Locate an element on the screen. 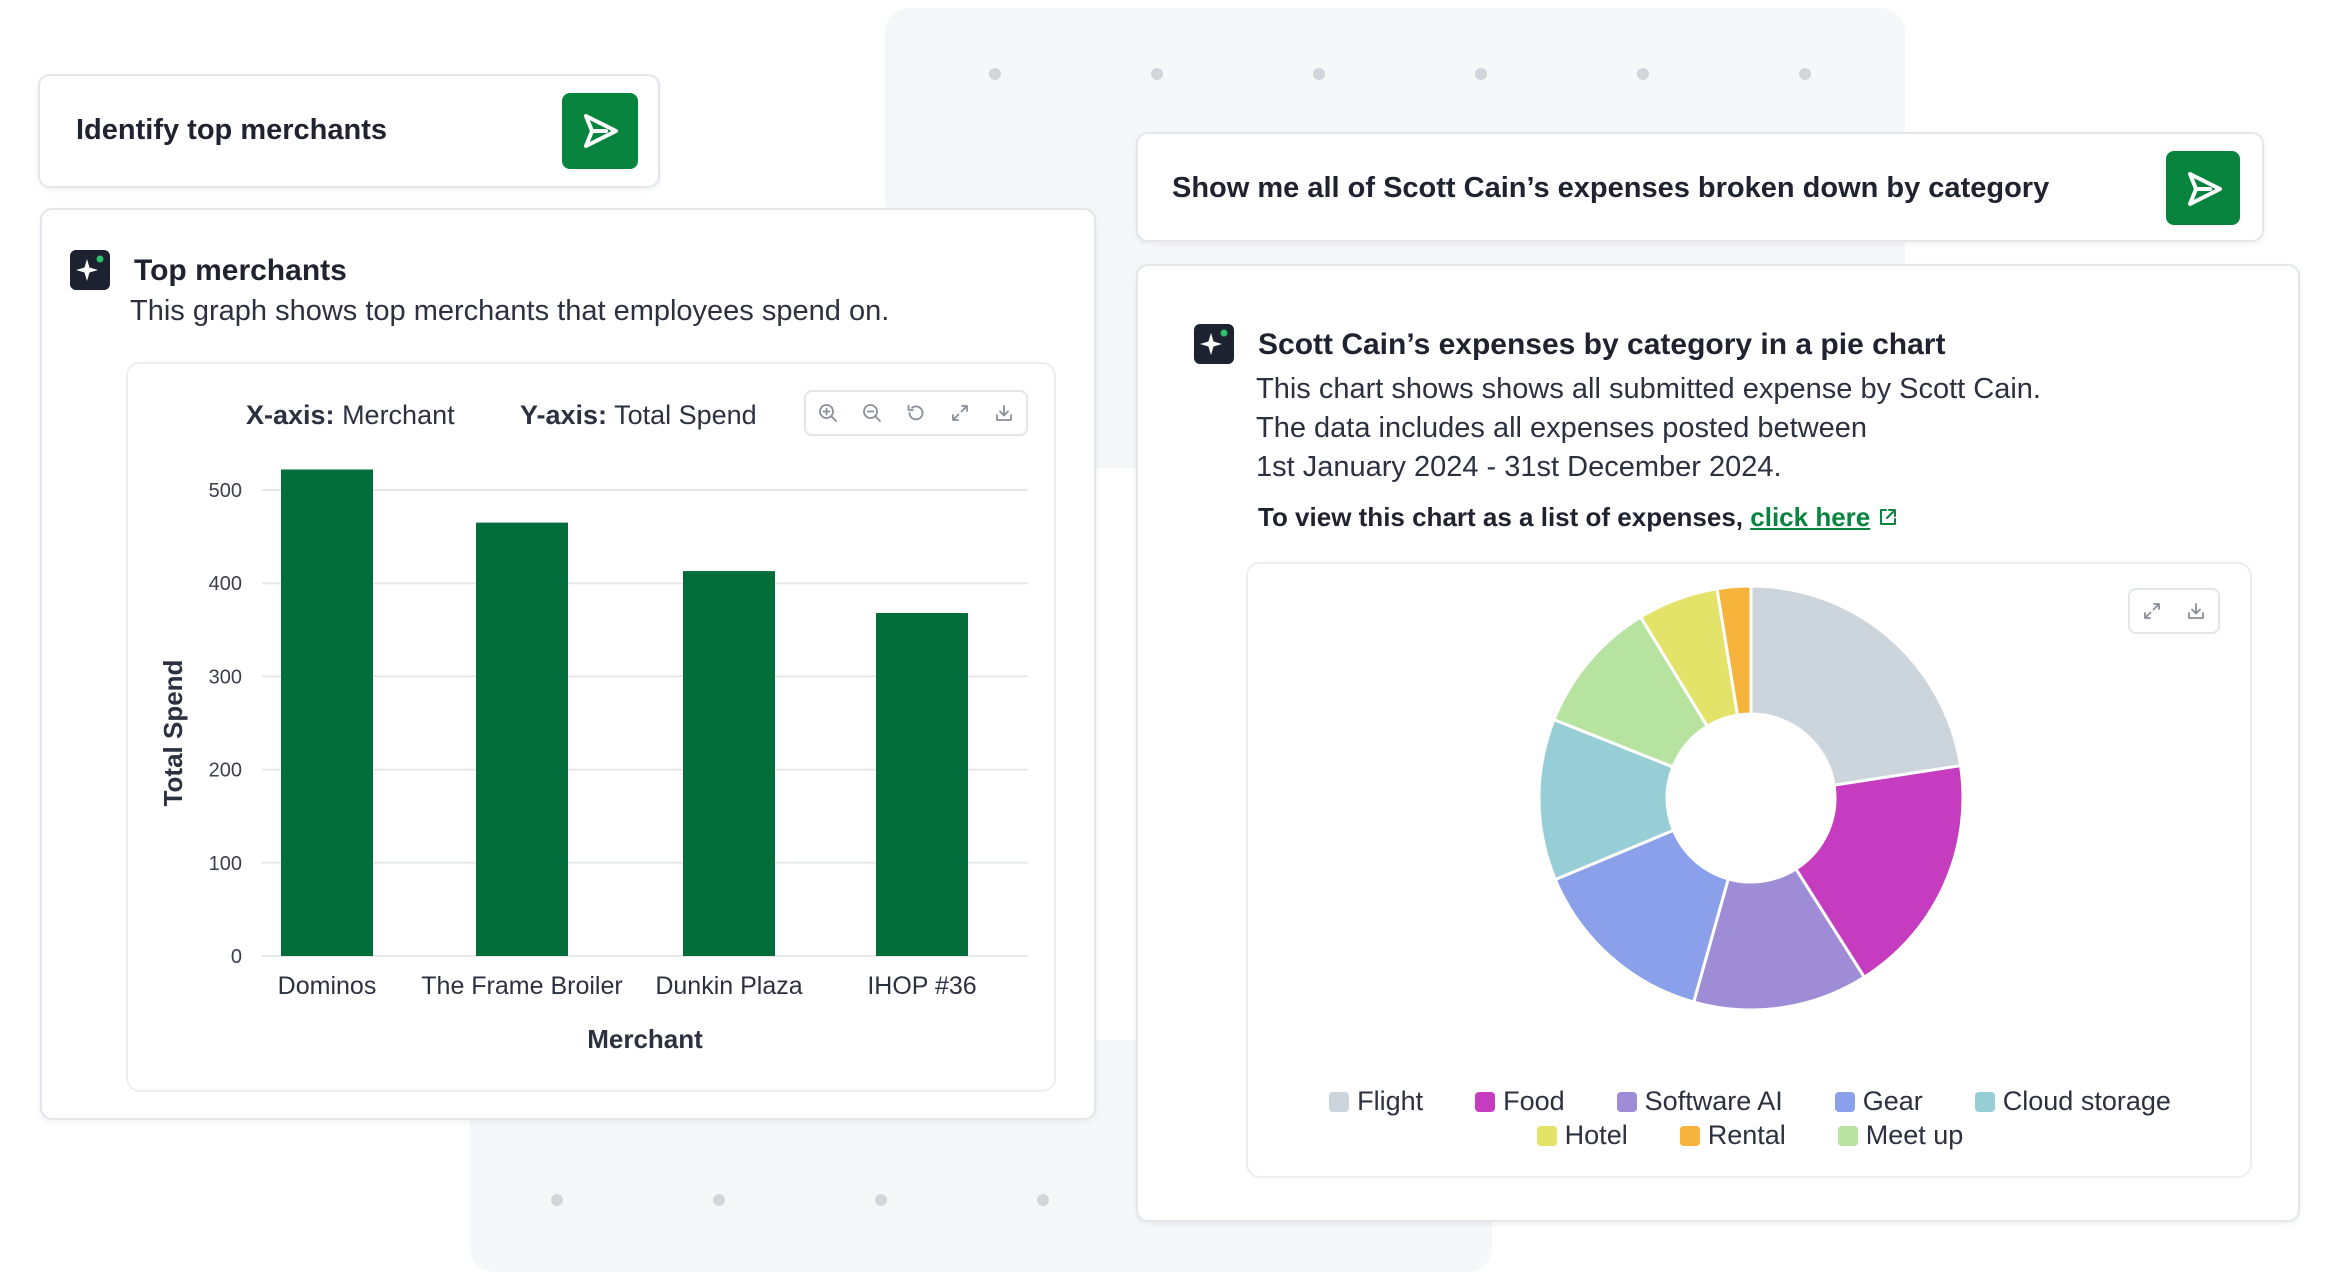 The height and width of the screenshot is (1274, 2337). x-axis-info-value: Merchant is located at coordinates (398, 415).